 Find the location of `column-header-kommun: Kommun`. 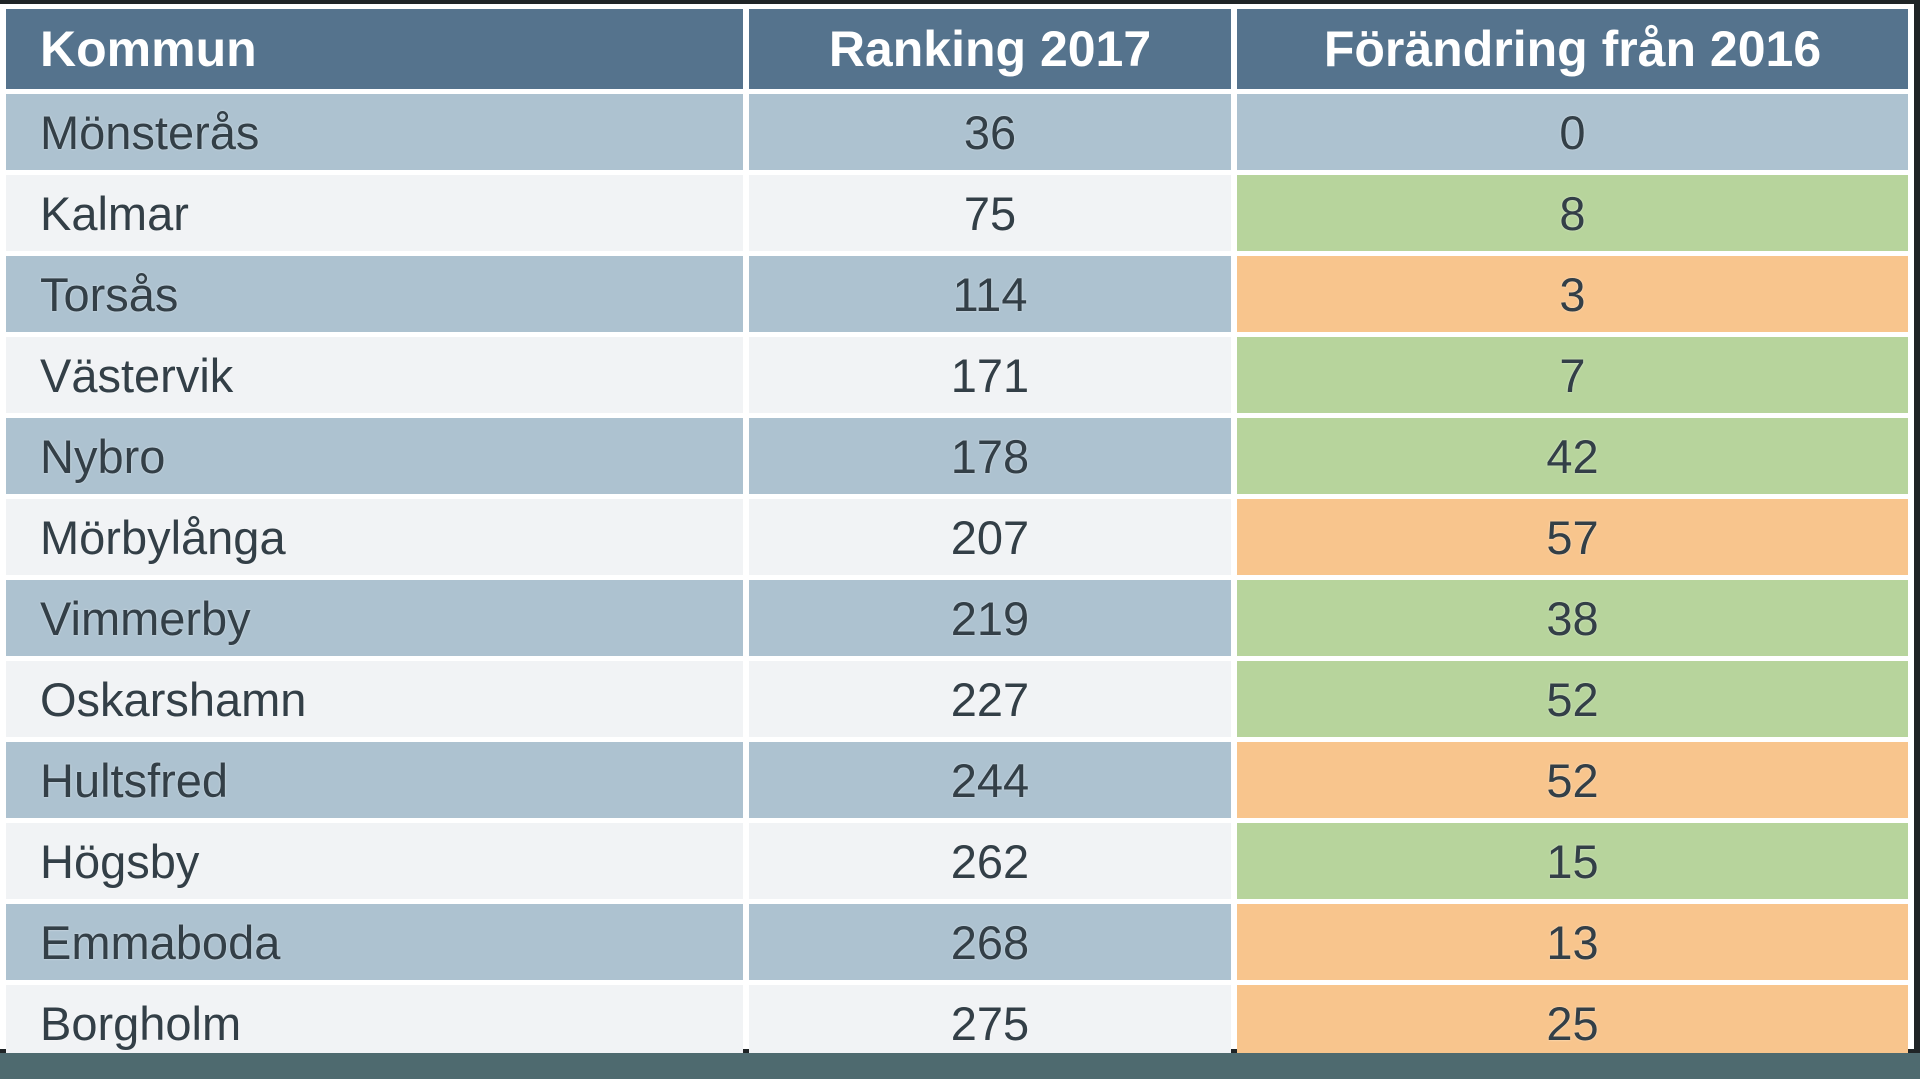

column-header-kommun: Kommun is located at coordinates (374, 49).